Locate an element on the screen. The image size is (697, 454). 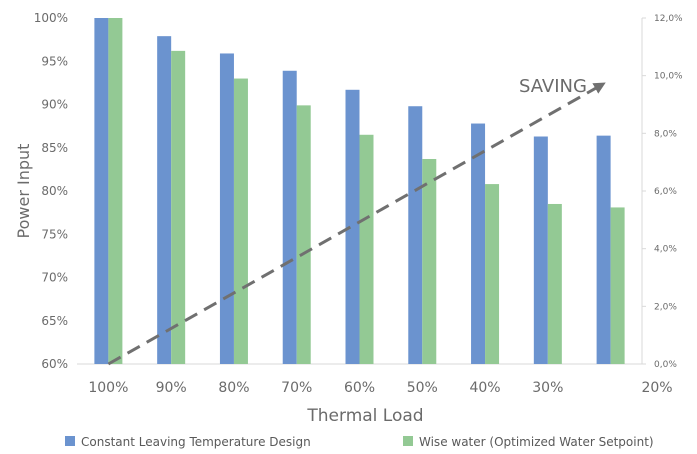
y-tick-label: 90% is located at coordinates (54, 105).